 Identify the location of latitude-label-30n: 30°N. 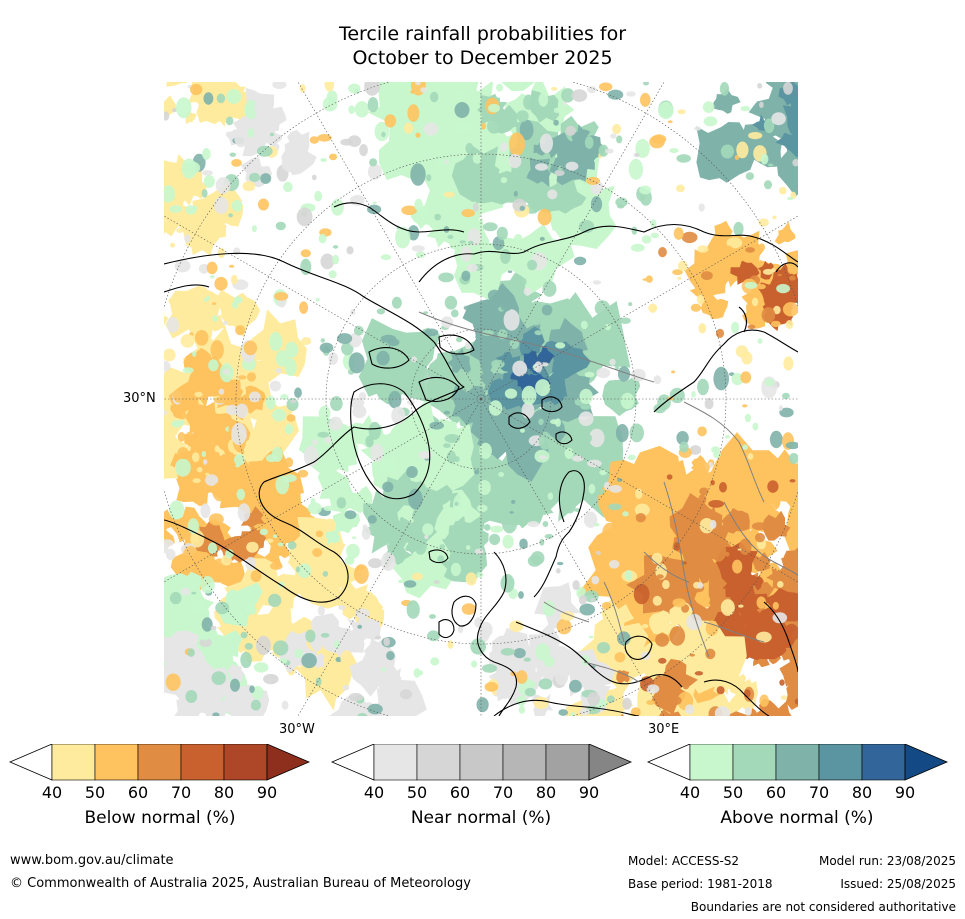
(139, 398).